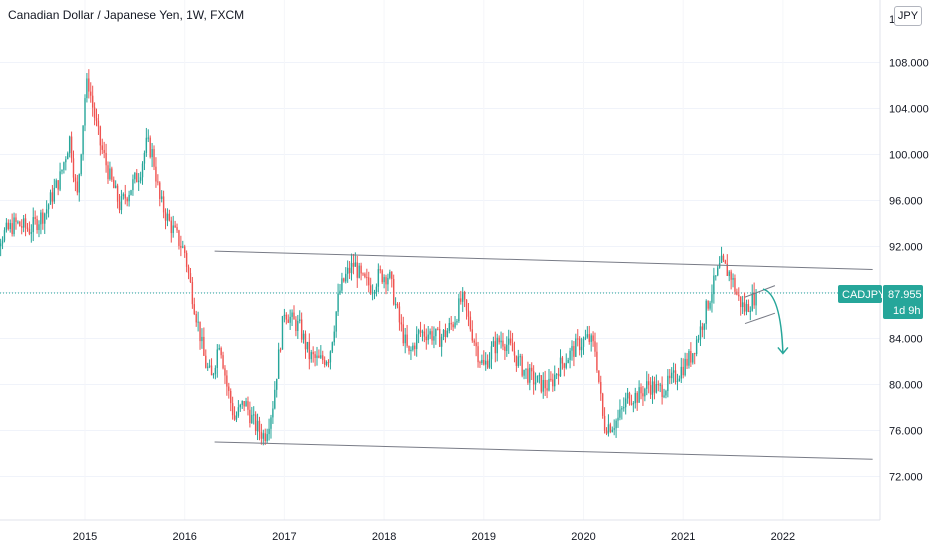 This screenshot has height=550, width=932. I want to click on upper-channel-trendline, so click(543, 260).